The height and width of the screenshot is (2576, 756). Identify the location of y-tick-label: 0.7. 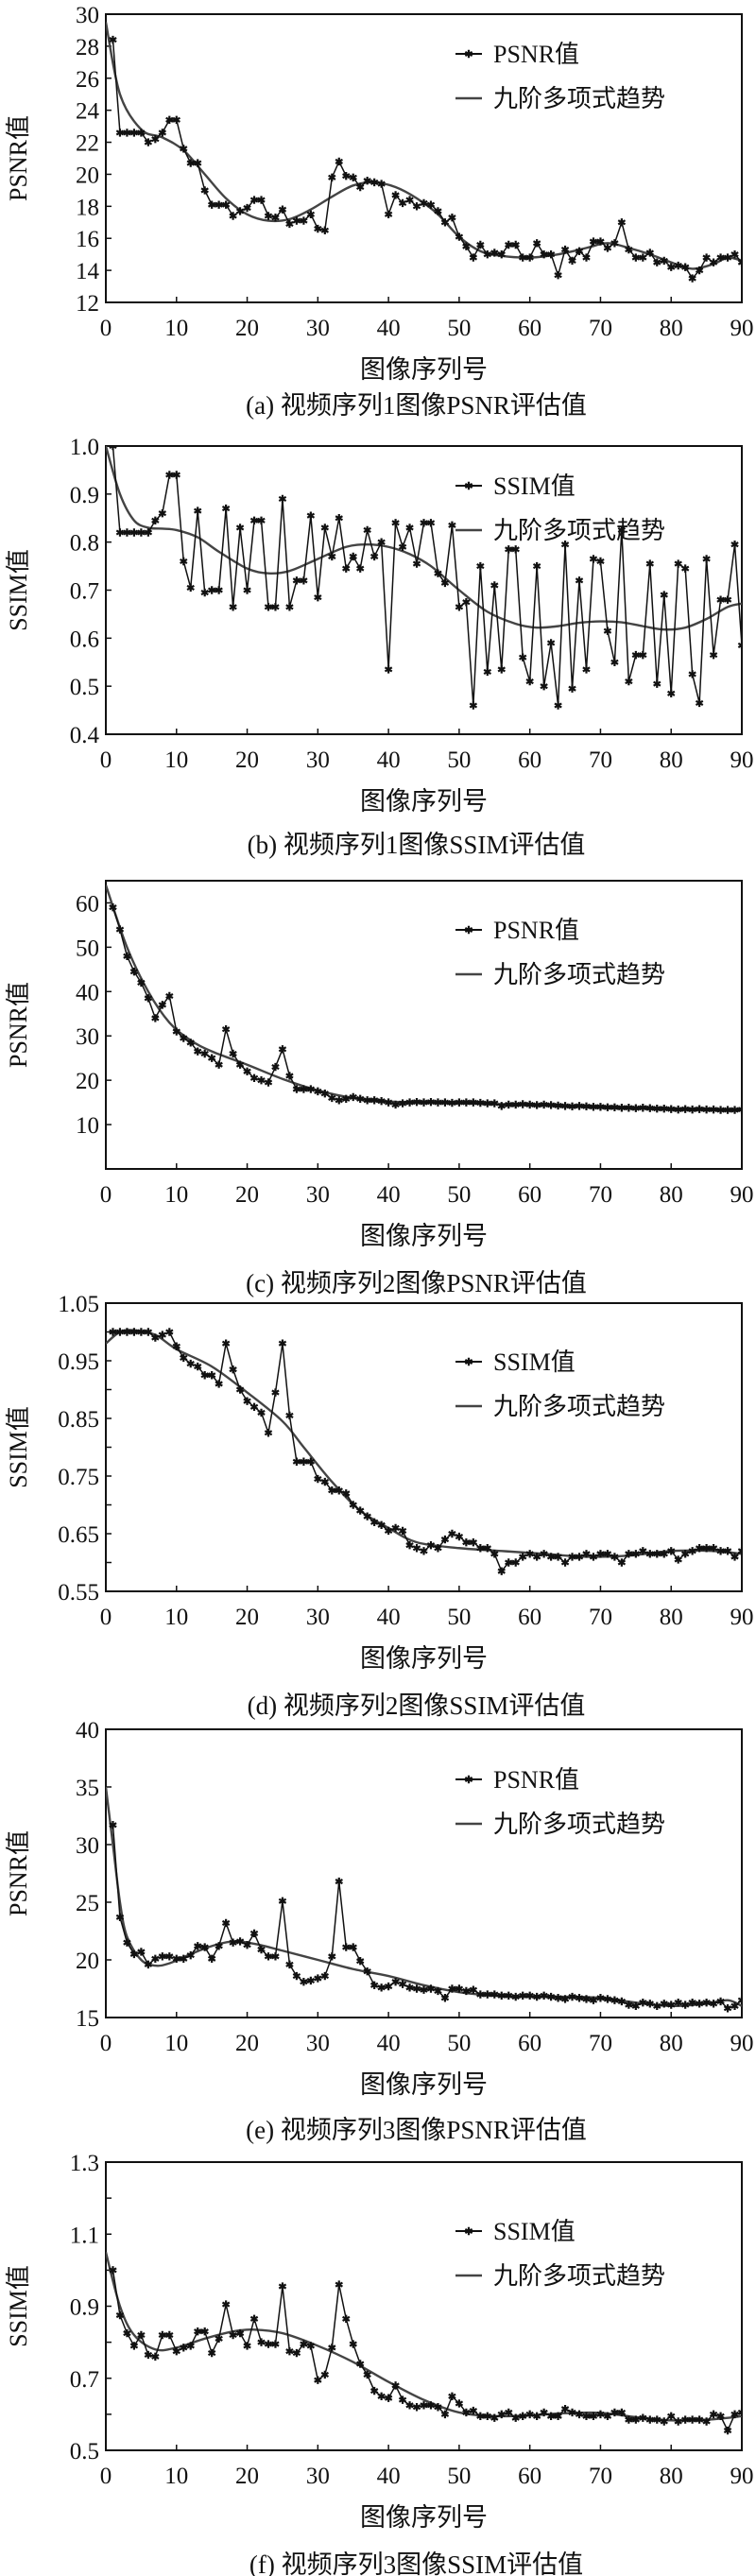
(84, 592).